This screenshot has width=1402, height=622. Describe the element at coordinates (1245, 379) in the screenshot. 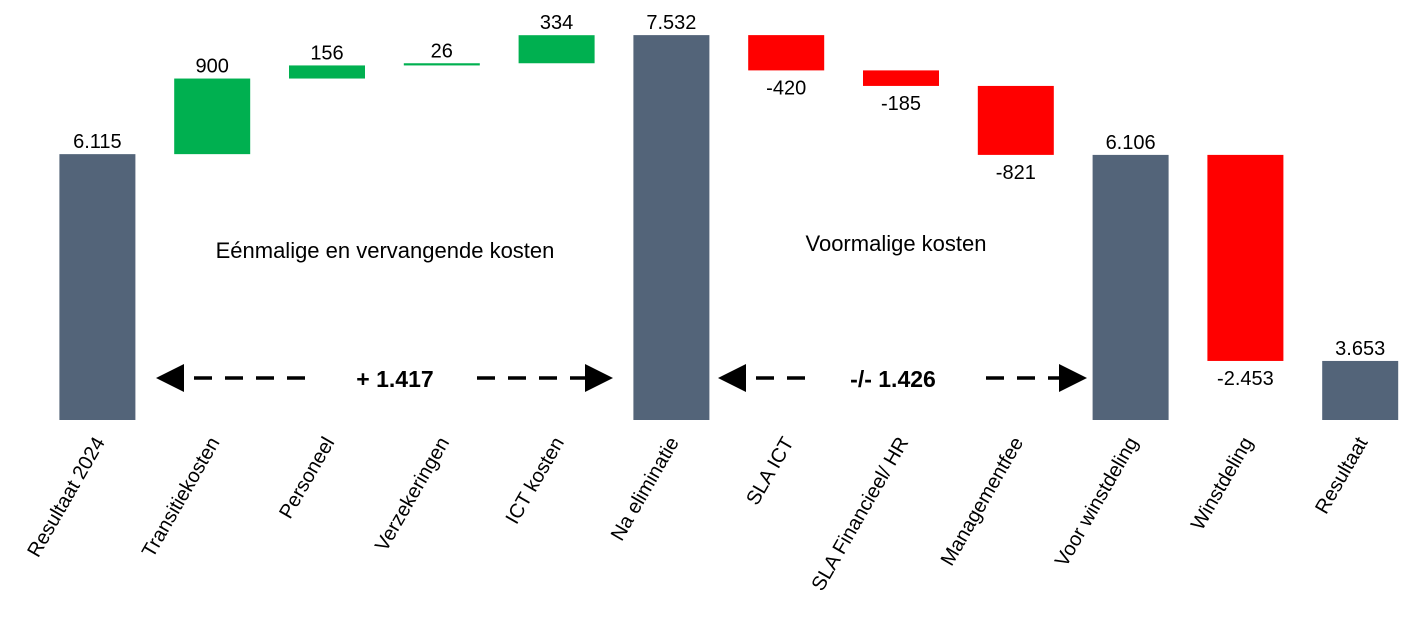

I see `value-label: -2.453` at that location.